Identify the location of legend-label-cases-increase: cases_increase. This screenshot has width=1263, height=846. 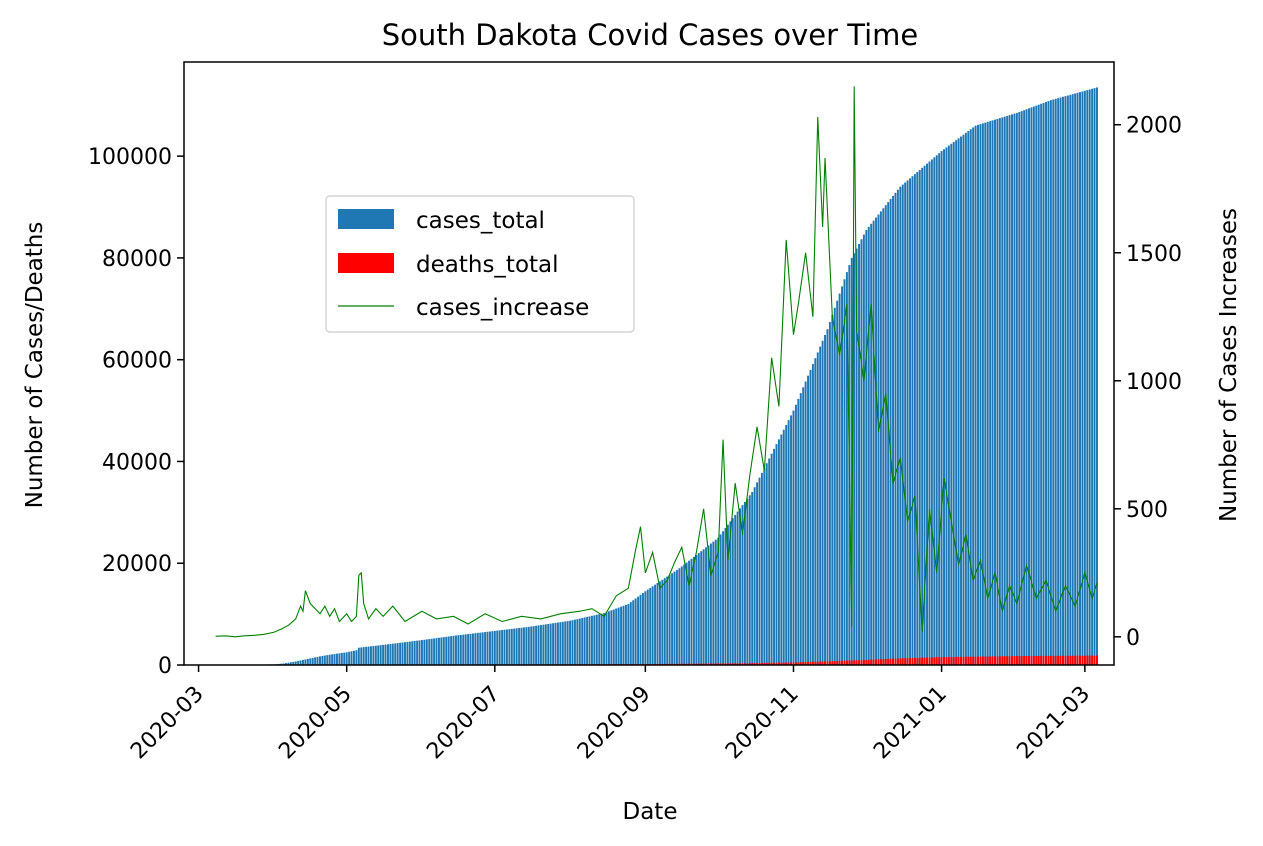
(502, 308).